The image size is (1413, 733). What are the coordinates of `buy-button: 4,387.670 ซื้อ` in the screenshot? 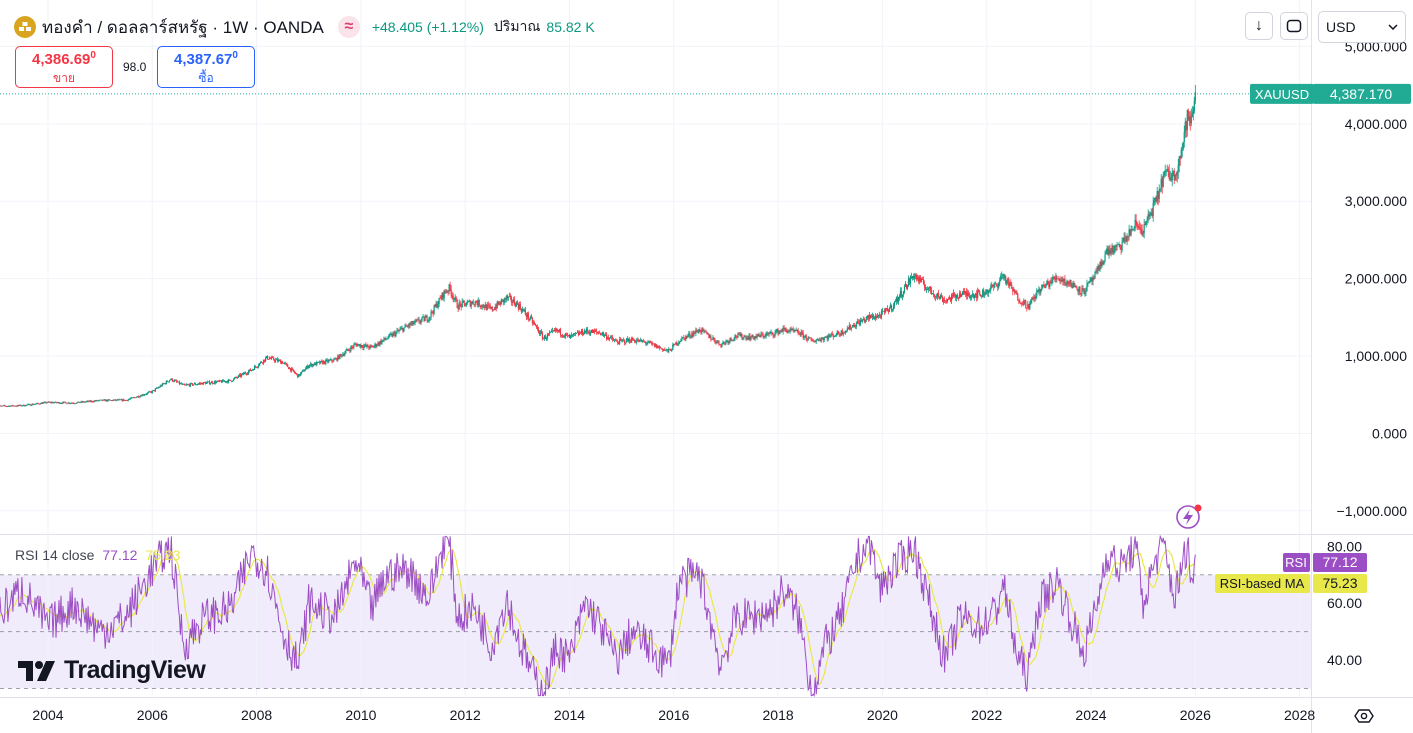 It's located at (206, 67).